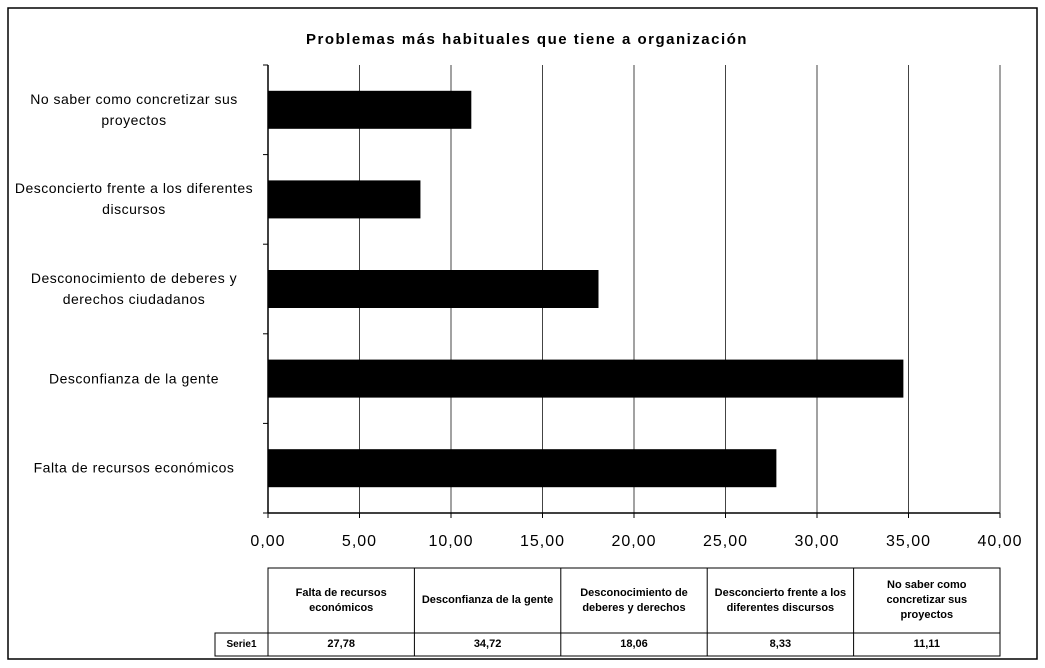 The image size is (1045, 668). What do you see at coordinates (487, 600) in the screenshot?
I see `table-header: Desconfianza de la gente` at bounding box center [487, 600].